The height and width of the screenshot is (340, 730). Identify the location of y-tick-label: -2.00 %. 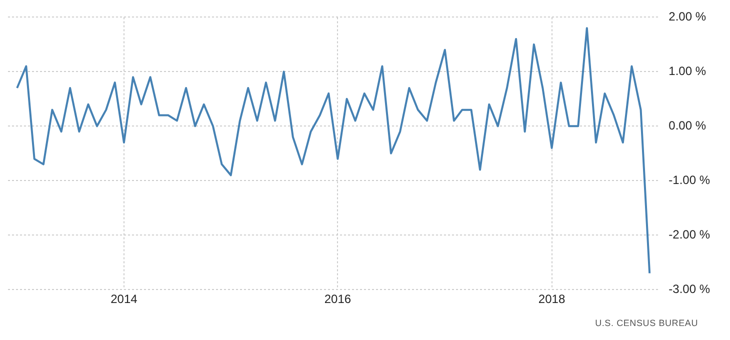
(689, 234).